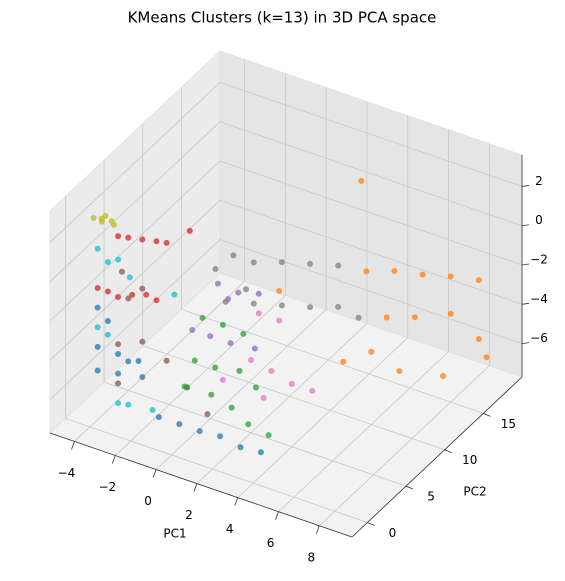 This screenshot has width=565, height=581. Describe the element at coordinates (201, 485) in the screenshot. I see `x-axis-line` at that location.